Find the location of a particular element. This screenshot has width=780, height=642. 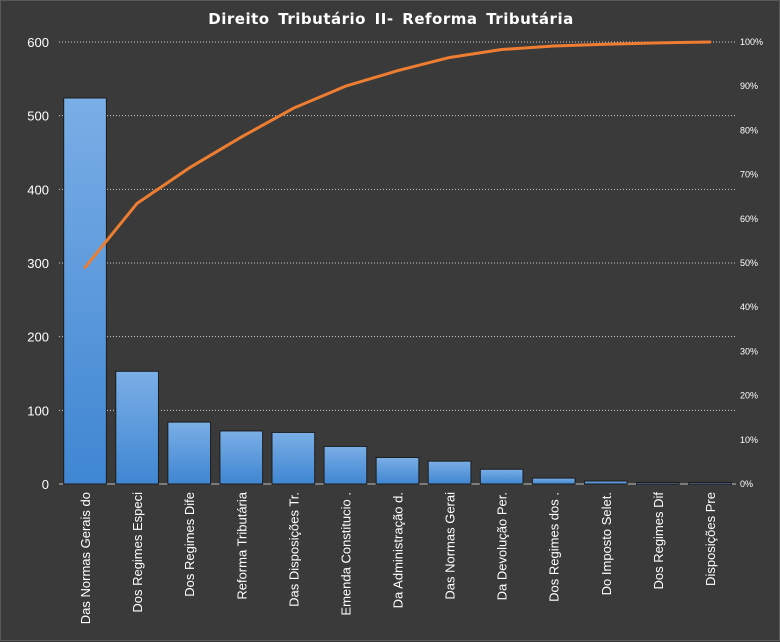

y-tick-label: 300 is located at coordinates (38, 263).